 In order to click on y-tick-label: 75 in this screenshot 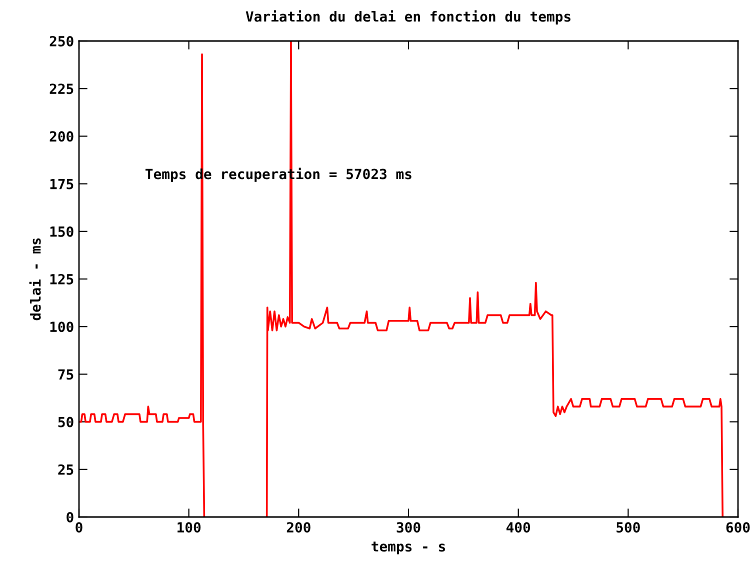, I will do `click(66, 374)`.